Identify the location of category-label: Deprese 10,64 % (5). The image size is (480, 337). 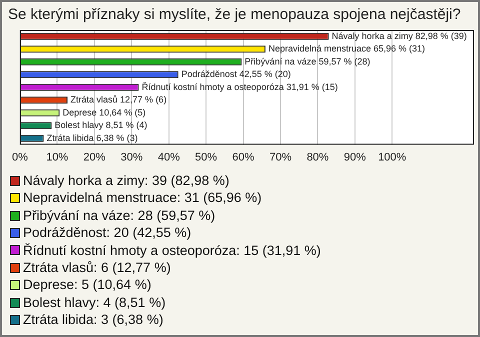
(104, 112).